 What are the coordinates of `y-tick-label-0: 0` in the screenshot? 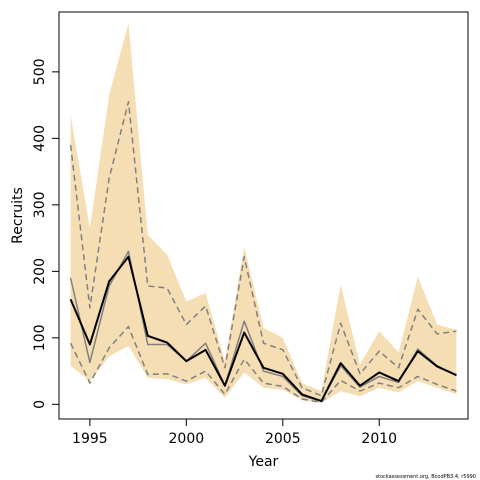 It's located at (40, 404).